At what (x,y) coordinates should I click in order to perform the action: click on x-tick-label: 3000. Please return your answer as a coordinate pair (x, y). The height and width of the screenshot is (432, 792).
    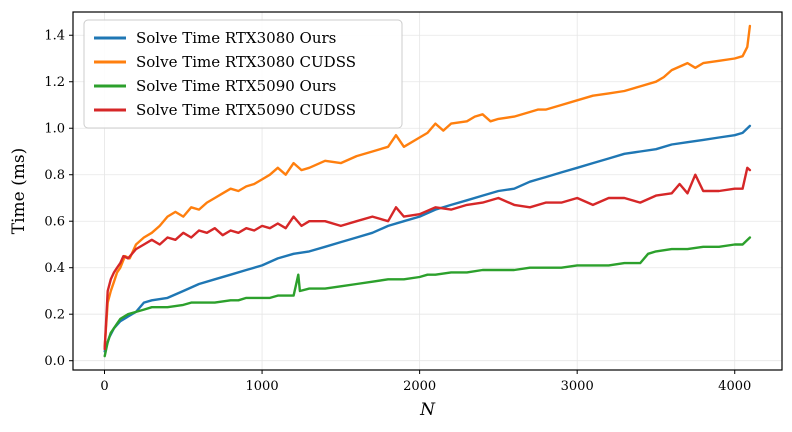
    Looking at the image, I should click on (577, 386).